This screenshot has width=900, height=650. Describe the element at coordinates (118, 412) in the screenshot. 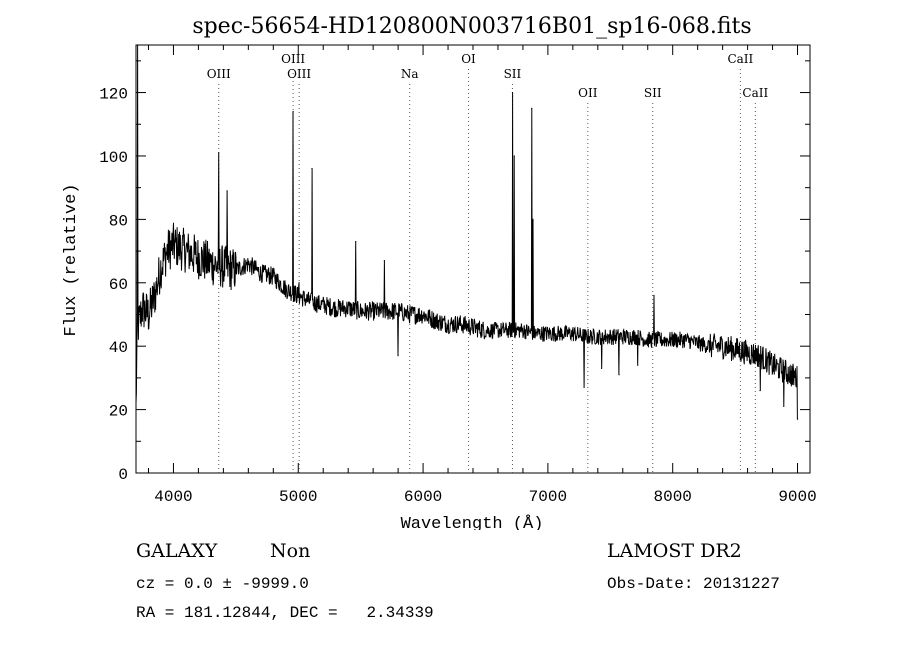

I see `y-tick-label: 20` at that location.